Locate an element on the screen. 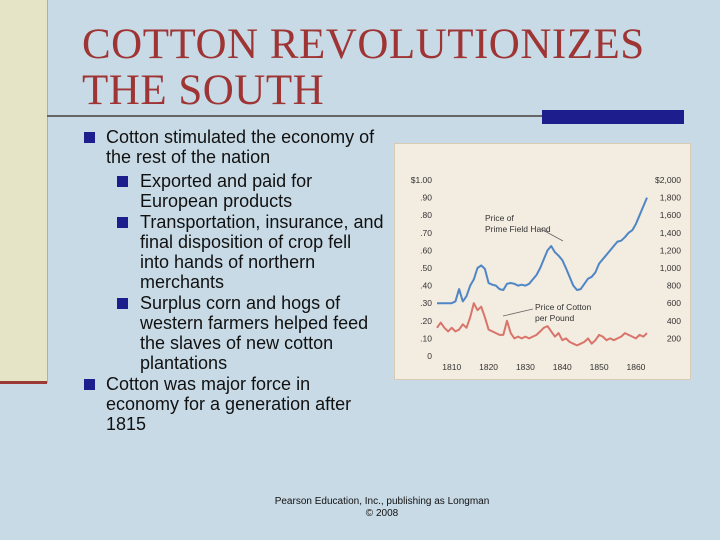 The image size is (720, 540). cotton-leader-line is located at coordinates (518, 312).